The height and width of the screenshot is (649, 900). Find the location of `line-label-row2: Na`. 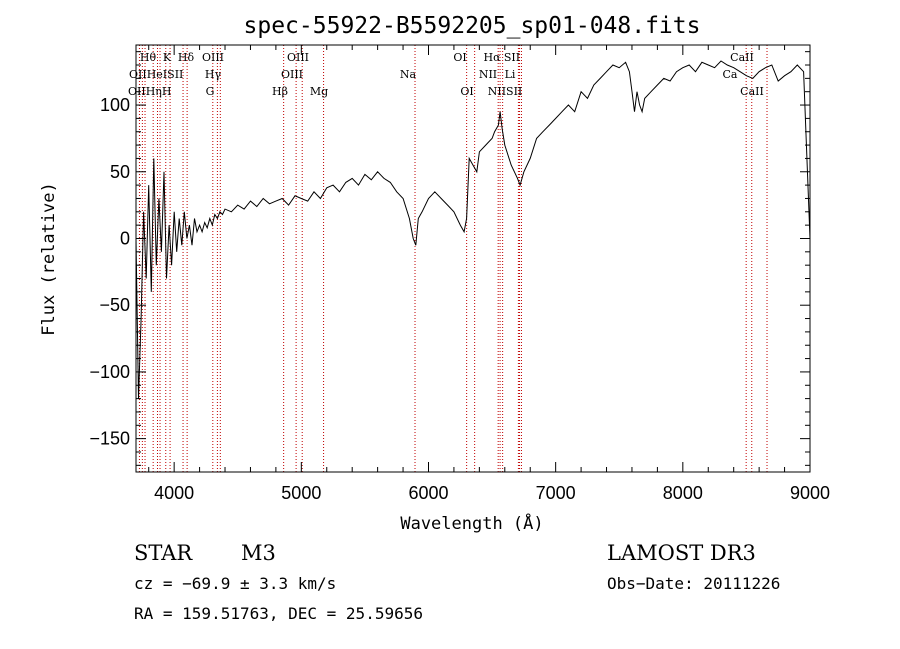

line-label-row2: Na is located at coordinates (408, 74).